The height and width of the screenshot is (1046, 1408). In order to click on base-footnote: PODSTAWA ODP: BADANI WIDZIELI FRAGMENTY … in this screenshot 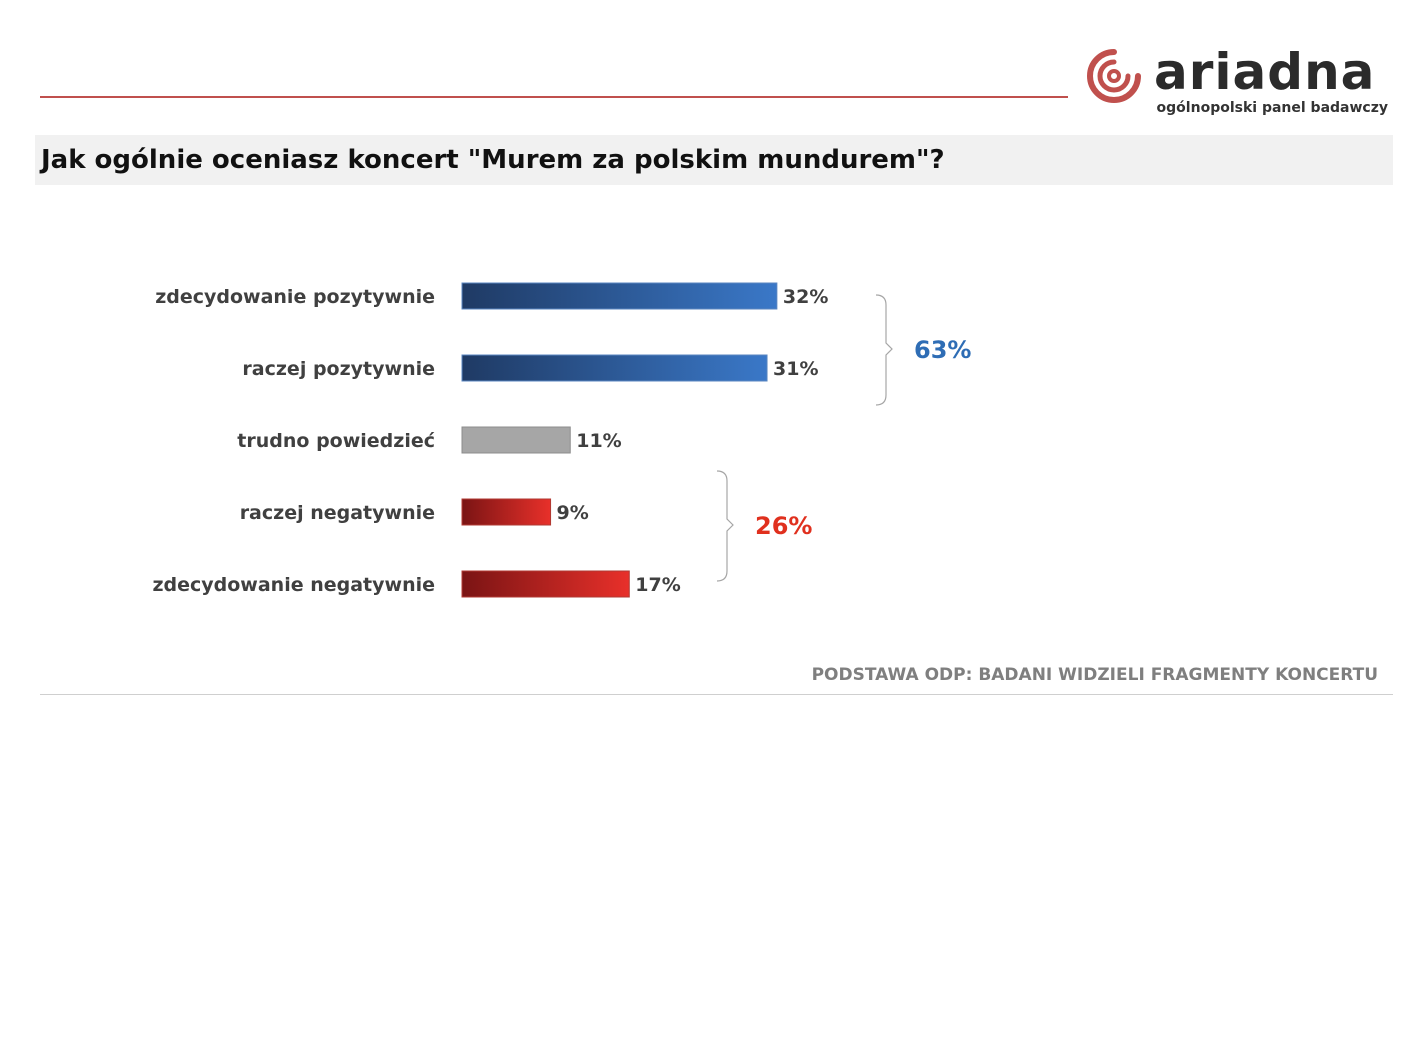, I will do `click(1094, 675)`.